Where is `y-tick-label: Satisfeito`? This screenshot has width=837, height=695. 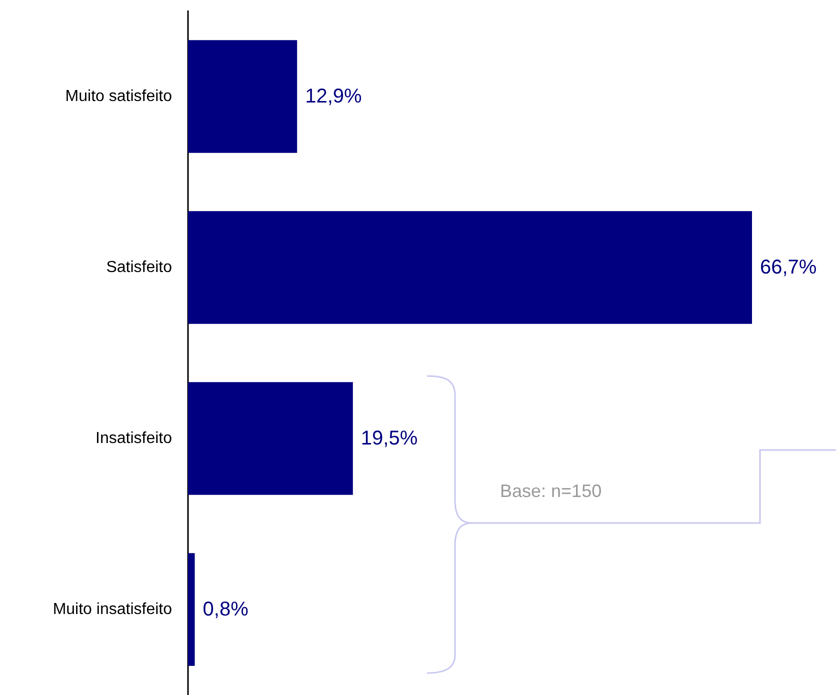
y-tick-label: Satisfeito is located at coordinates (139, 267).